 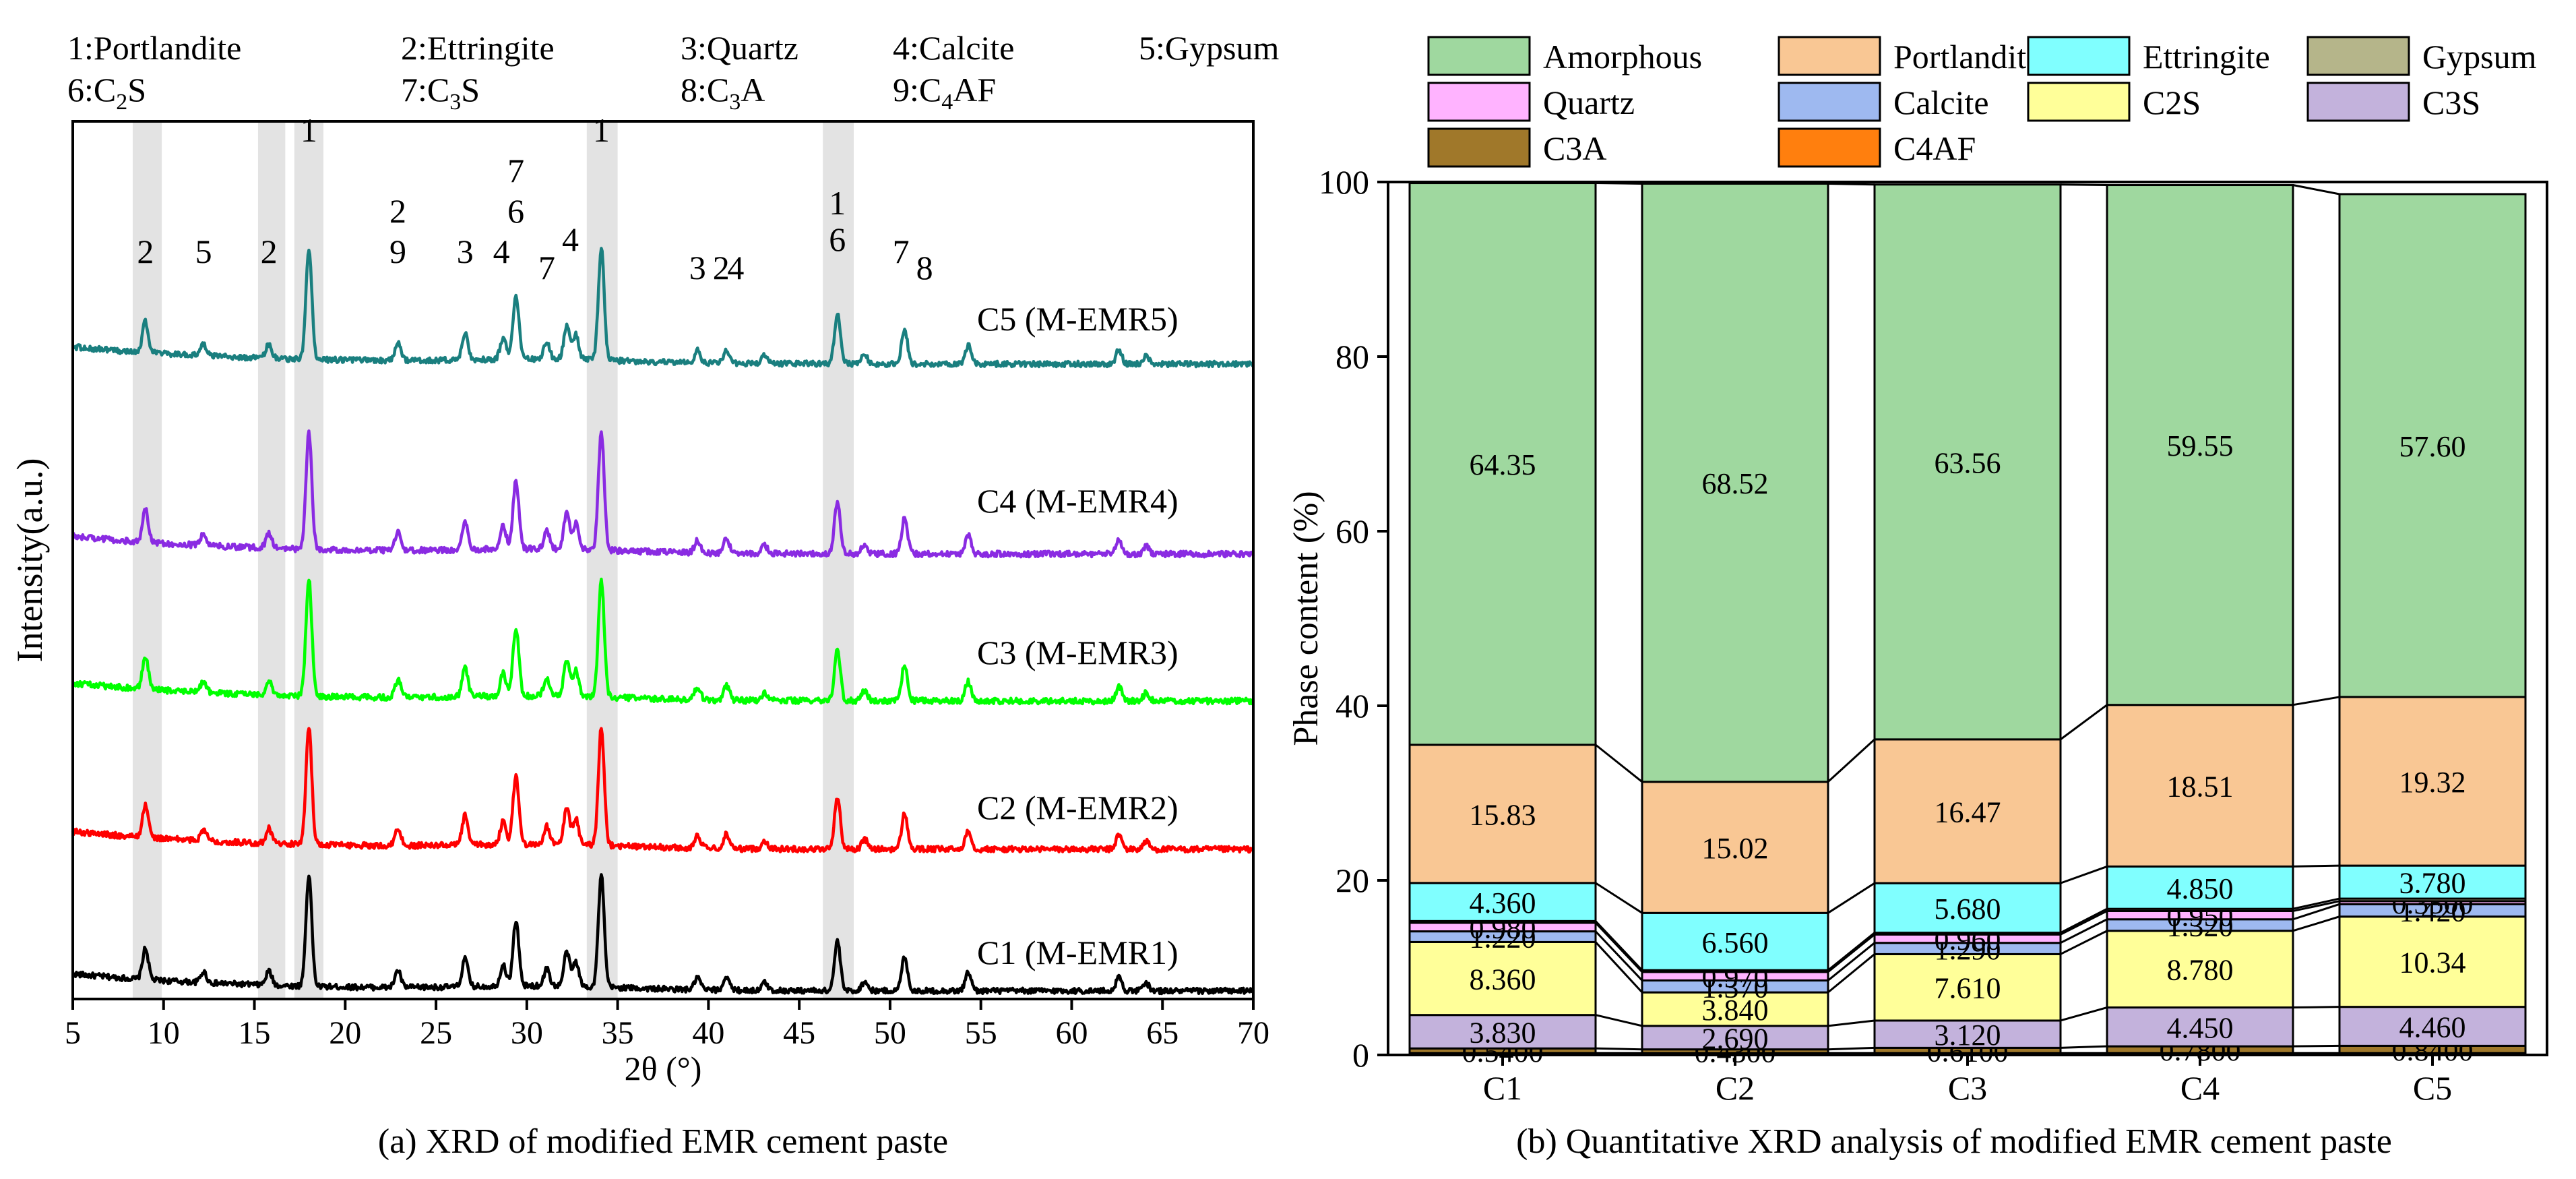 I want to click on peak-label: 7, so click(x=901, y=251).